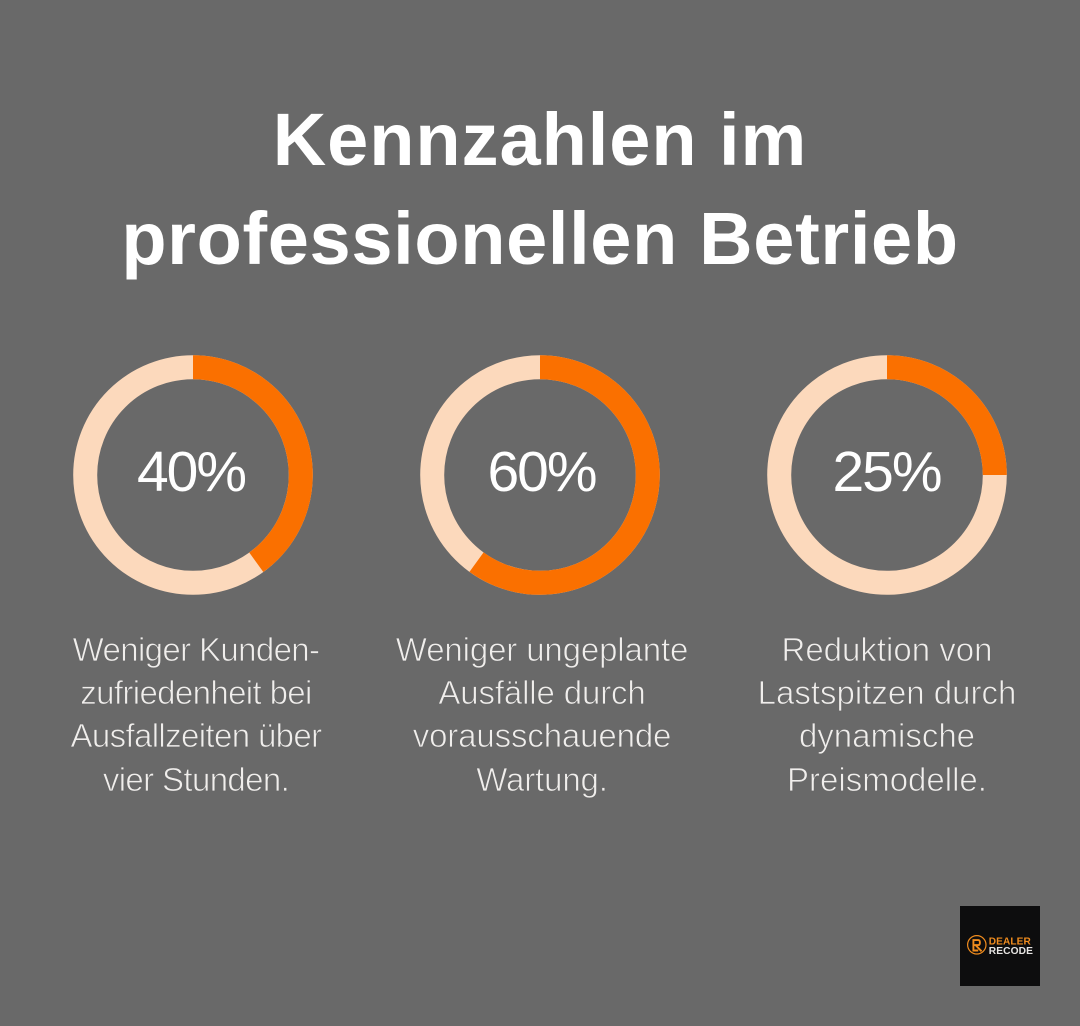  What do you see at coordinates (1011, 951) in the screenshot?
I see `svg-text: RECODE` at bounding box center [1011, 951].